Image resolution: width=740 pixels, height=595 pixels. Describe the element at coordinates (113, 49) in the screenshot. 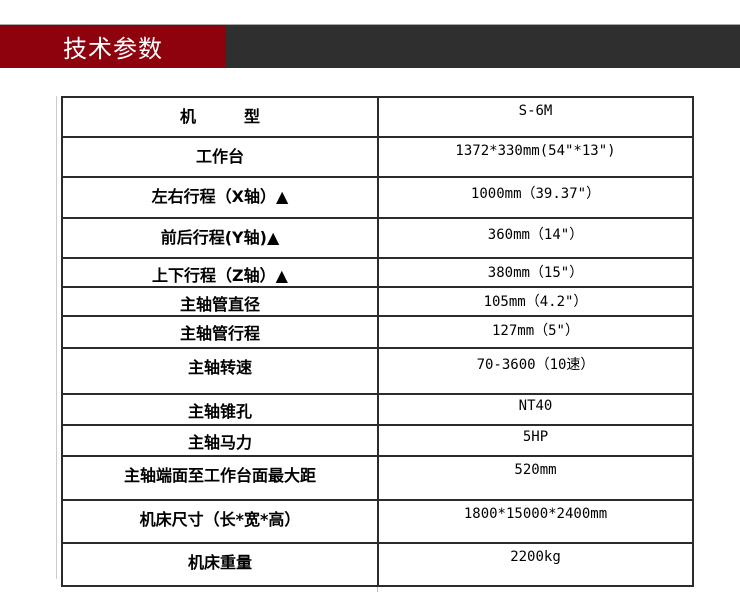

I see `page-title: 技术参数` at that location.